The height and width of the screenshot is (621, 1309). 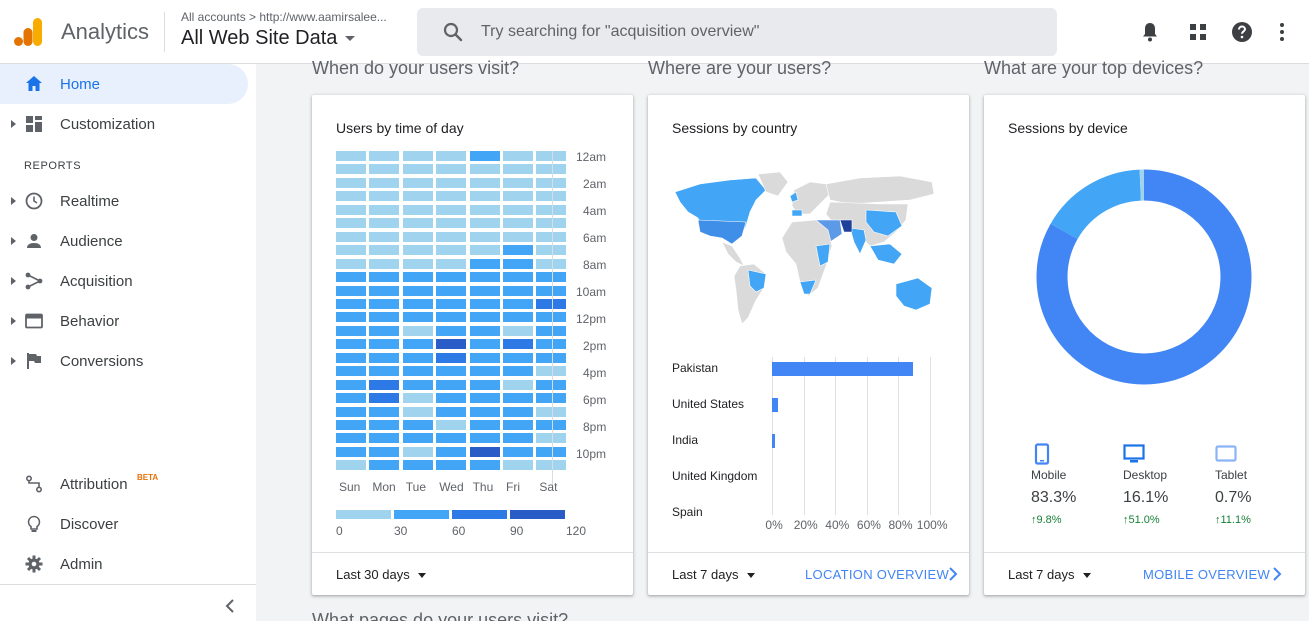 What do you see at coordinates (124, 201) in the screenshot?
I see `nav-realtime: Realtime` at bounding box center [124, 201].